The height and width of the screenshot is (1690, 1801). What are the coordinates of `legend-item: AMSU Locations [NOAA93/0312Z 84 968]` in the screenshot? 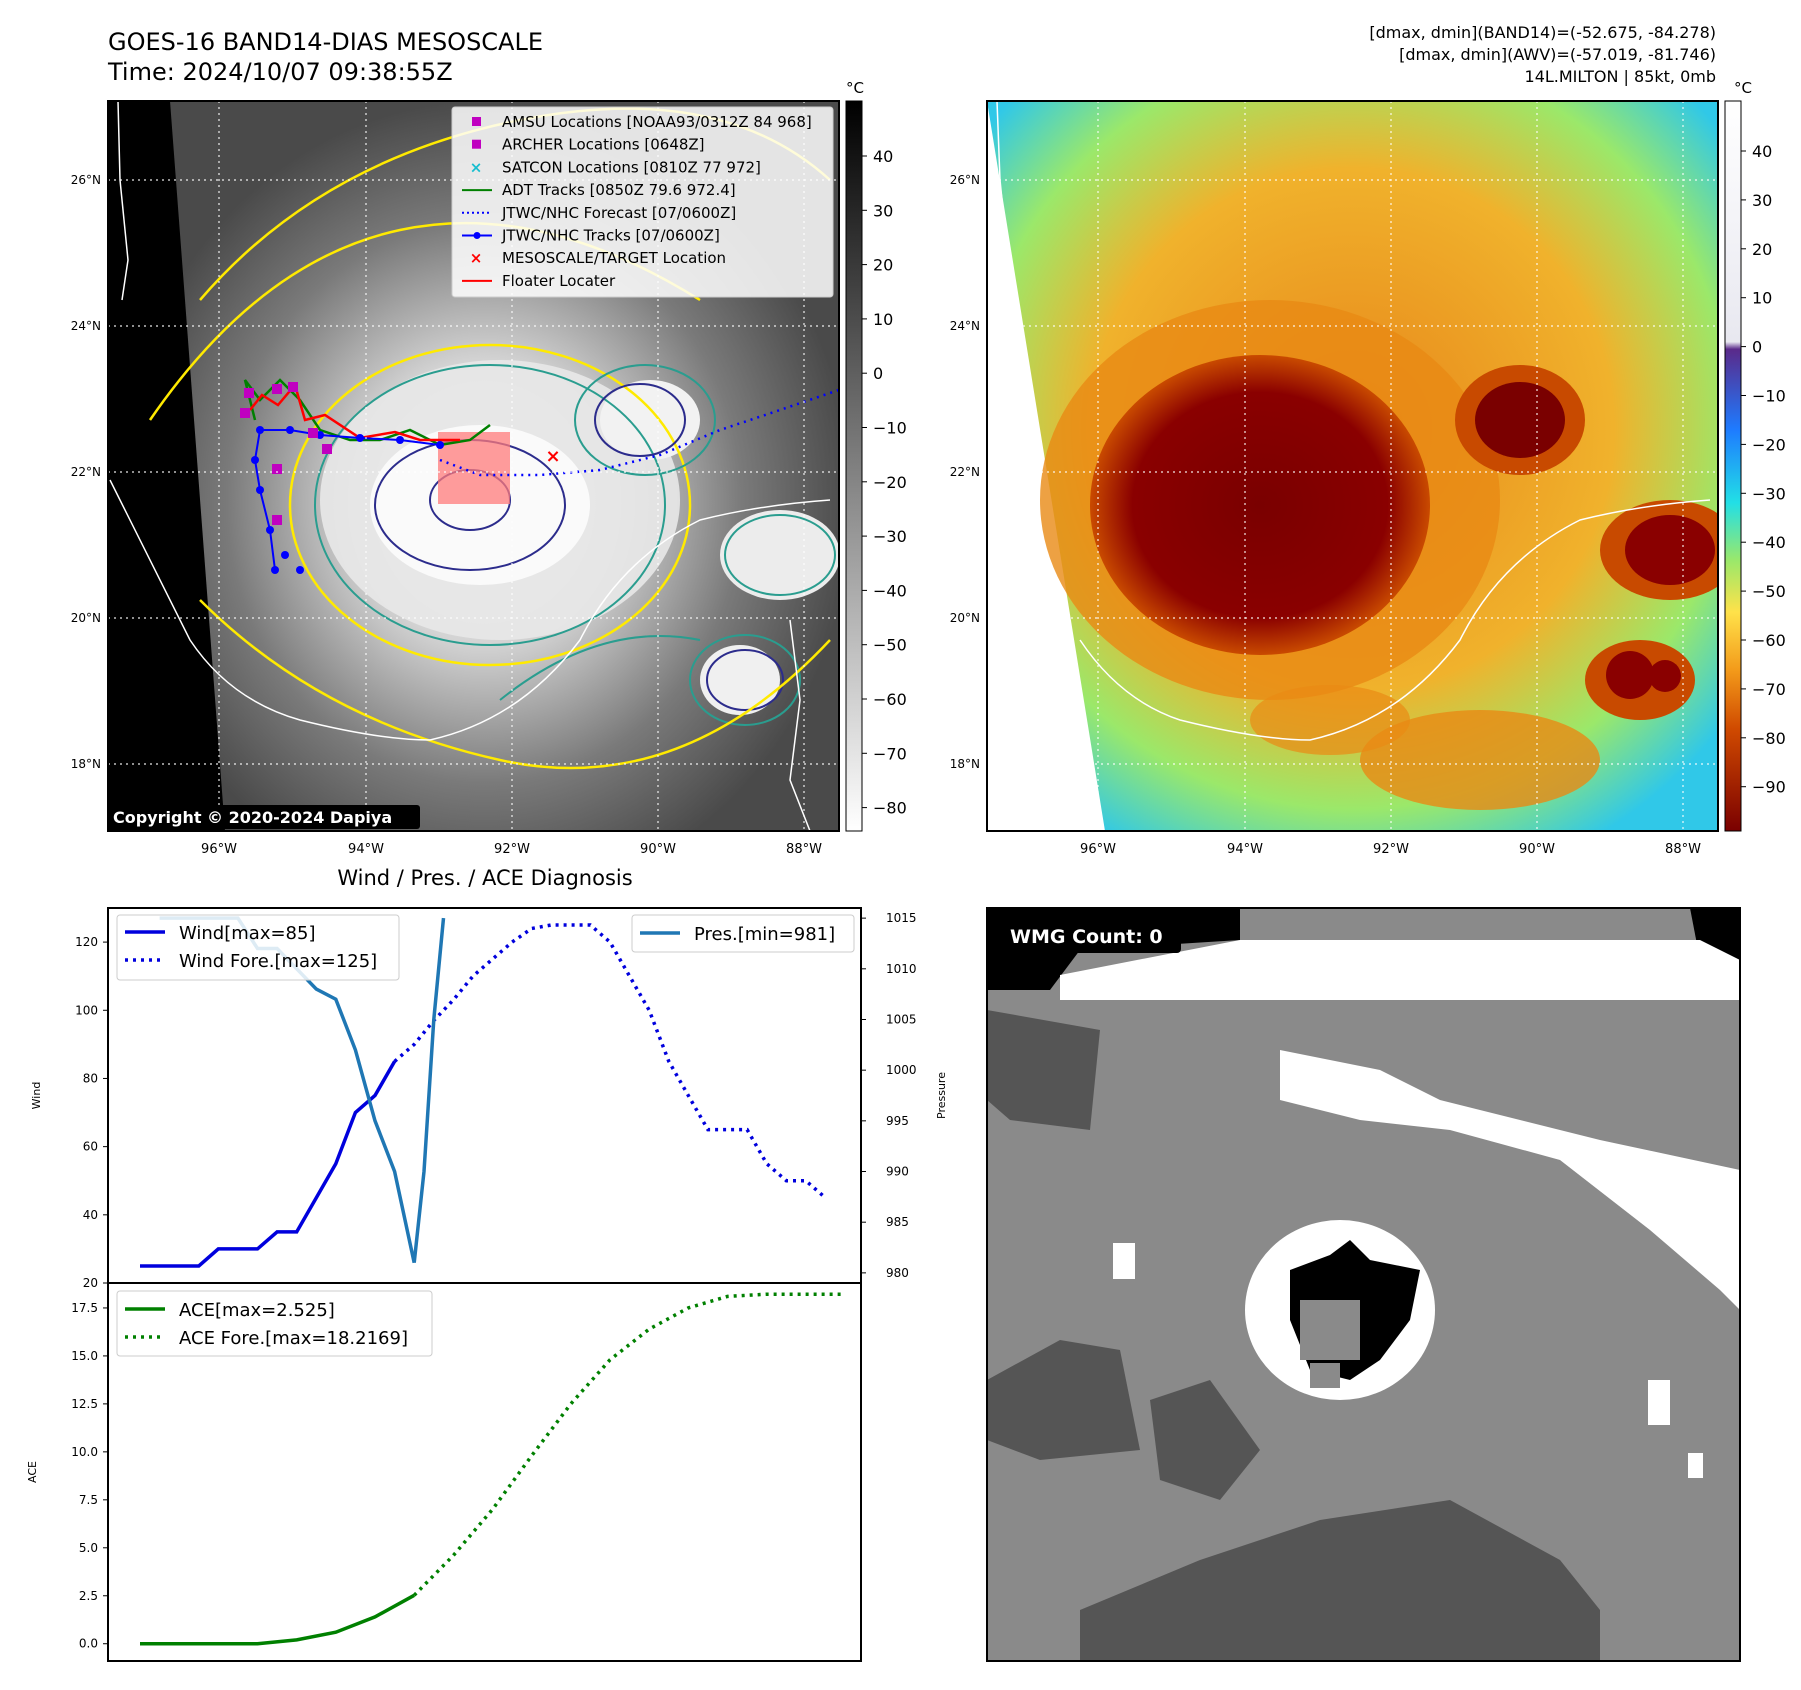 It's located at (642, 122).